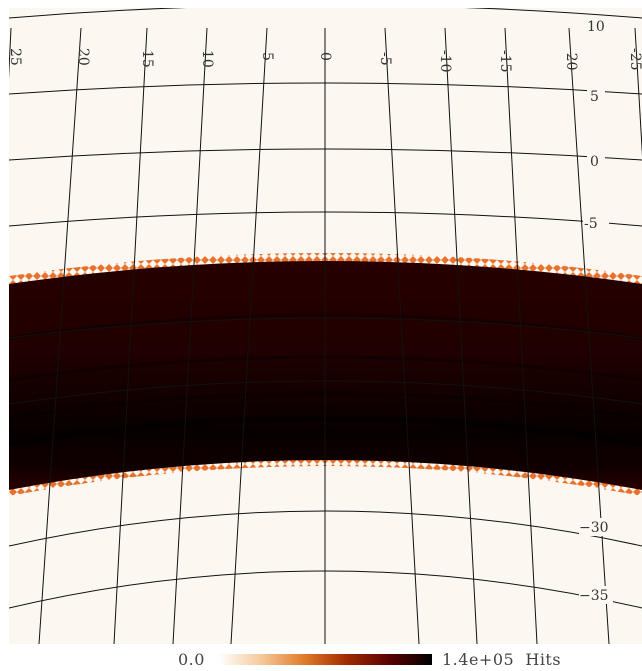 This screenshot has height=671, width=642. What do you see at coordinates (83, 57) in the screenshot?
I see `lon-label: 20` at bounding box center [83, 57].